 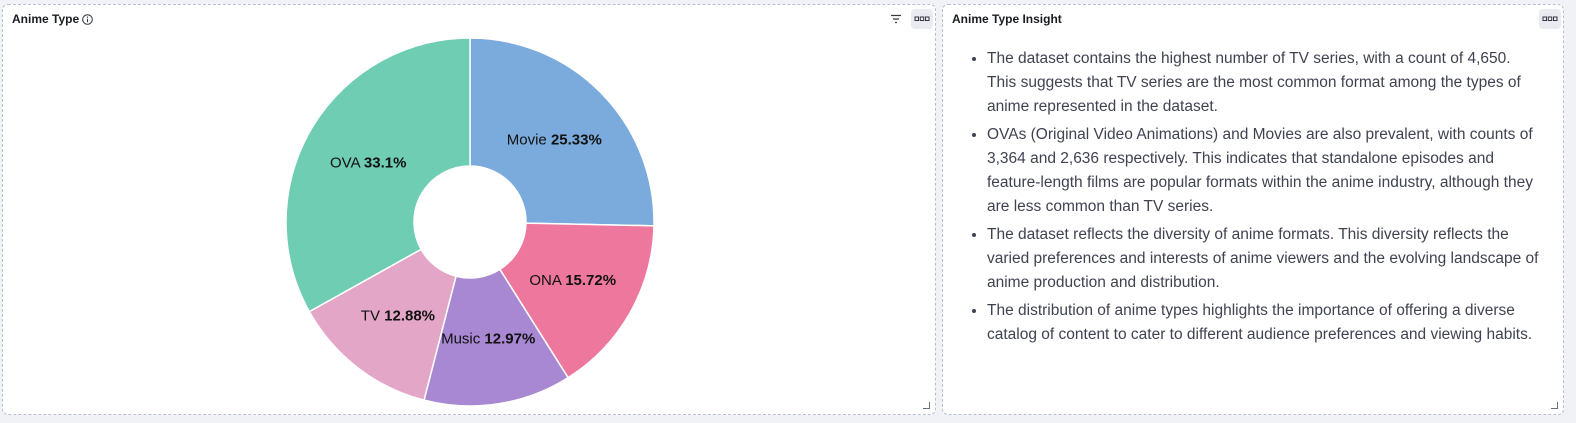 I want to click on slice-percent-label: 33.1%, so click(x=385, y=162).